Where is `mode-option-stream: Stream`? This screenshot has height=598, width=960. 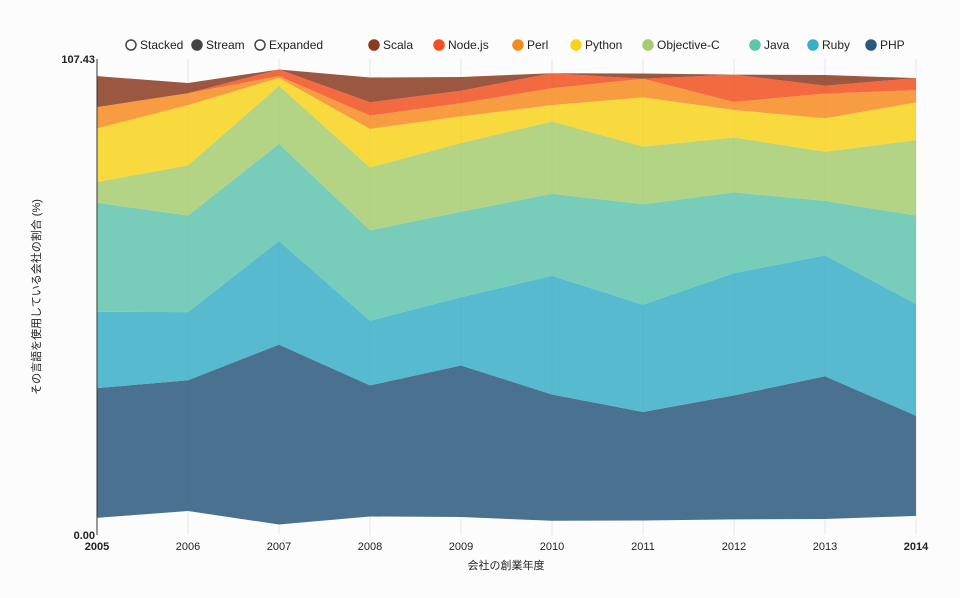
mode-option-stream: Stream is located at coordinates (218, 45).